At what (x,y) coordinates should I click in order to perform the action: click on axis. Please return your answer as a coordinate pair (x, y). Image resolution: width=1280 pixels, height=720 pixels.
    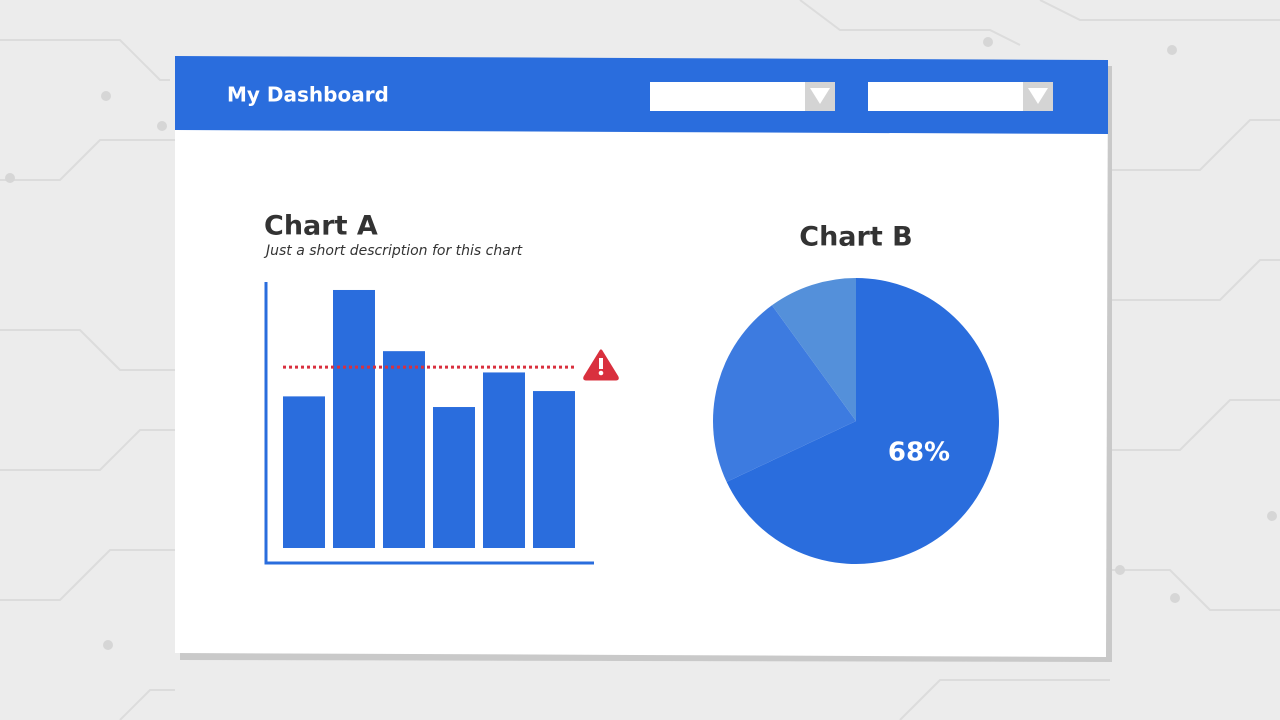
    Looking at the image, I should click on (429, 423).